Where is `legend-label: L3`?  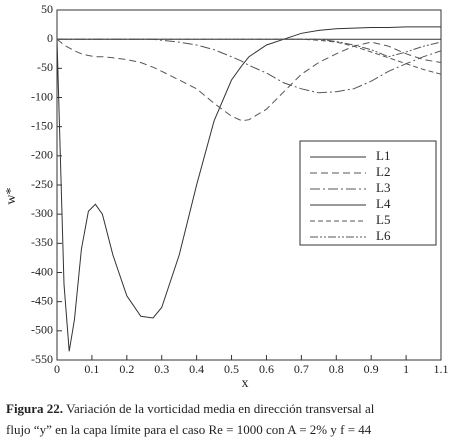
legend-label: L3 is located at coordinates (383, 187).